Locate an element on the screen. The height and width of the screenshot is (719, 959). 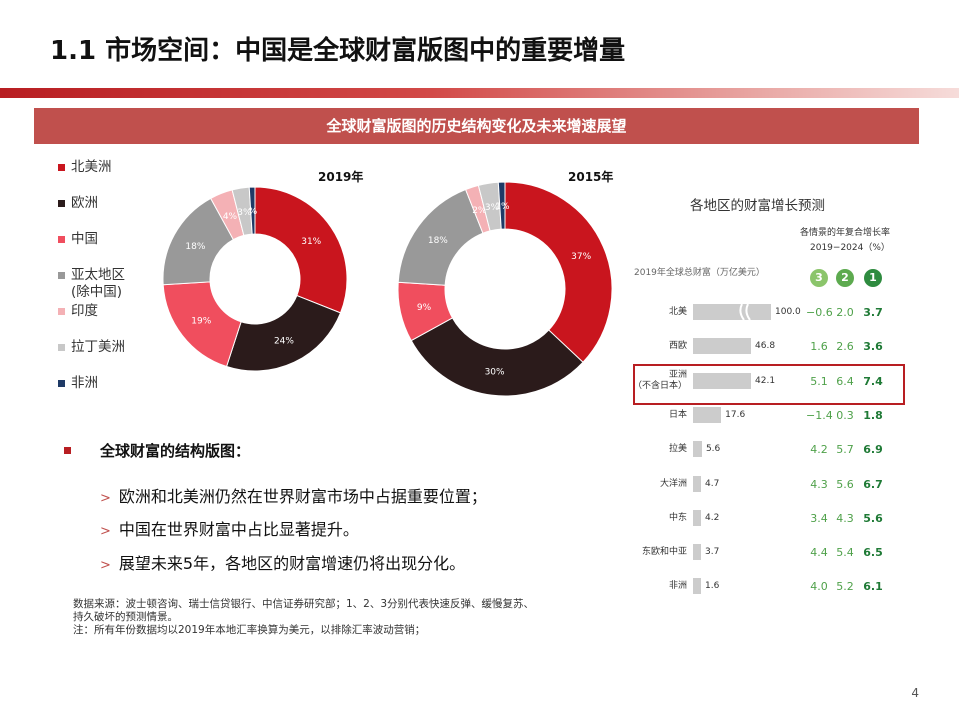
growth-value: 1.8 is located at coordinates (873, 415).